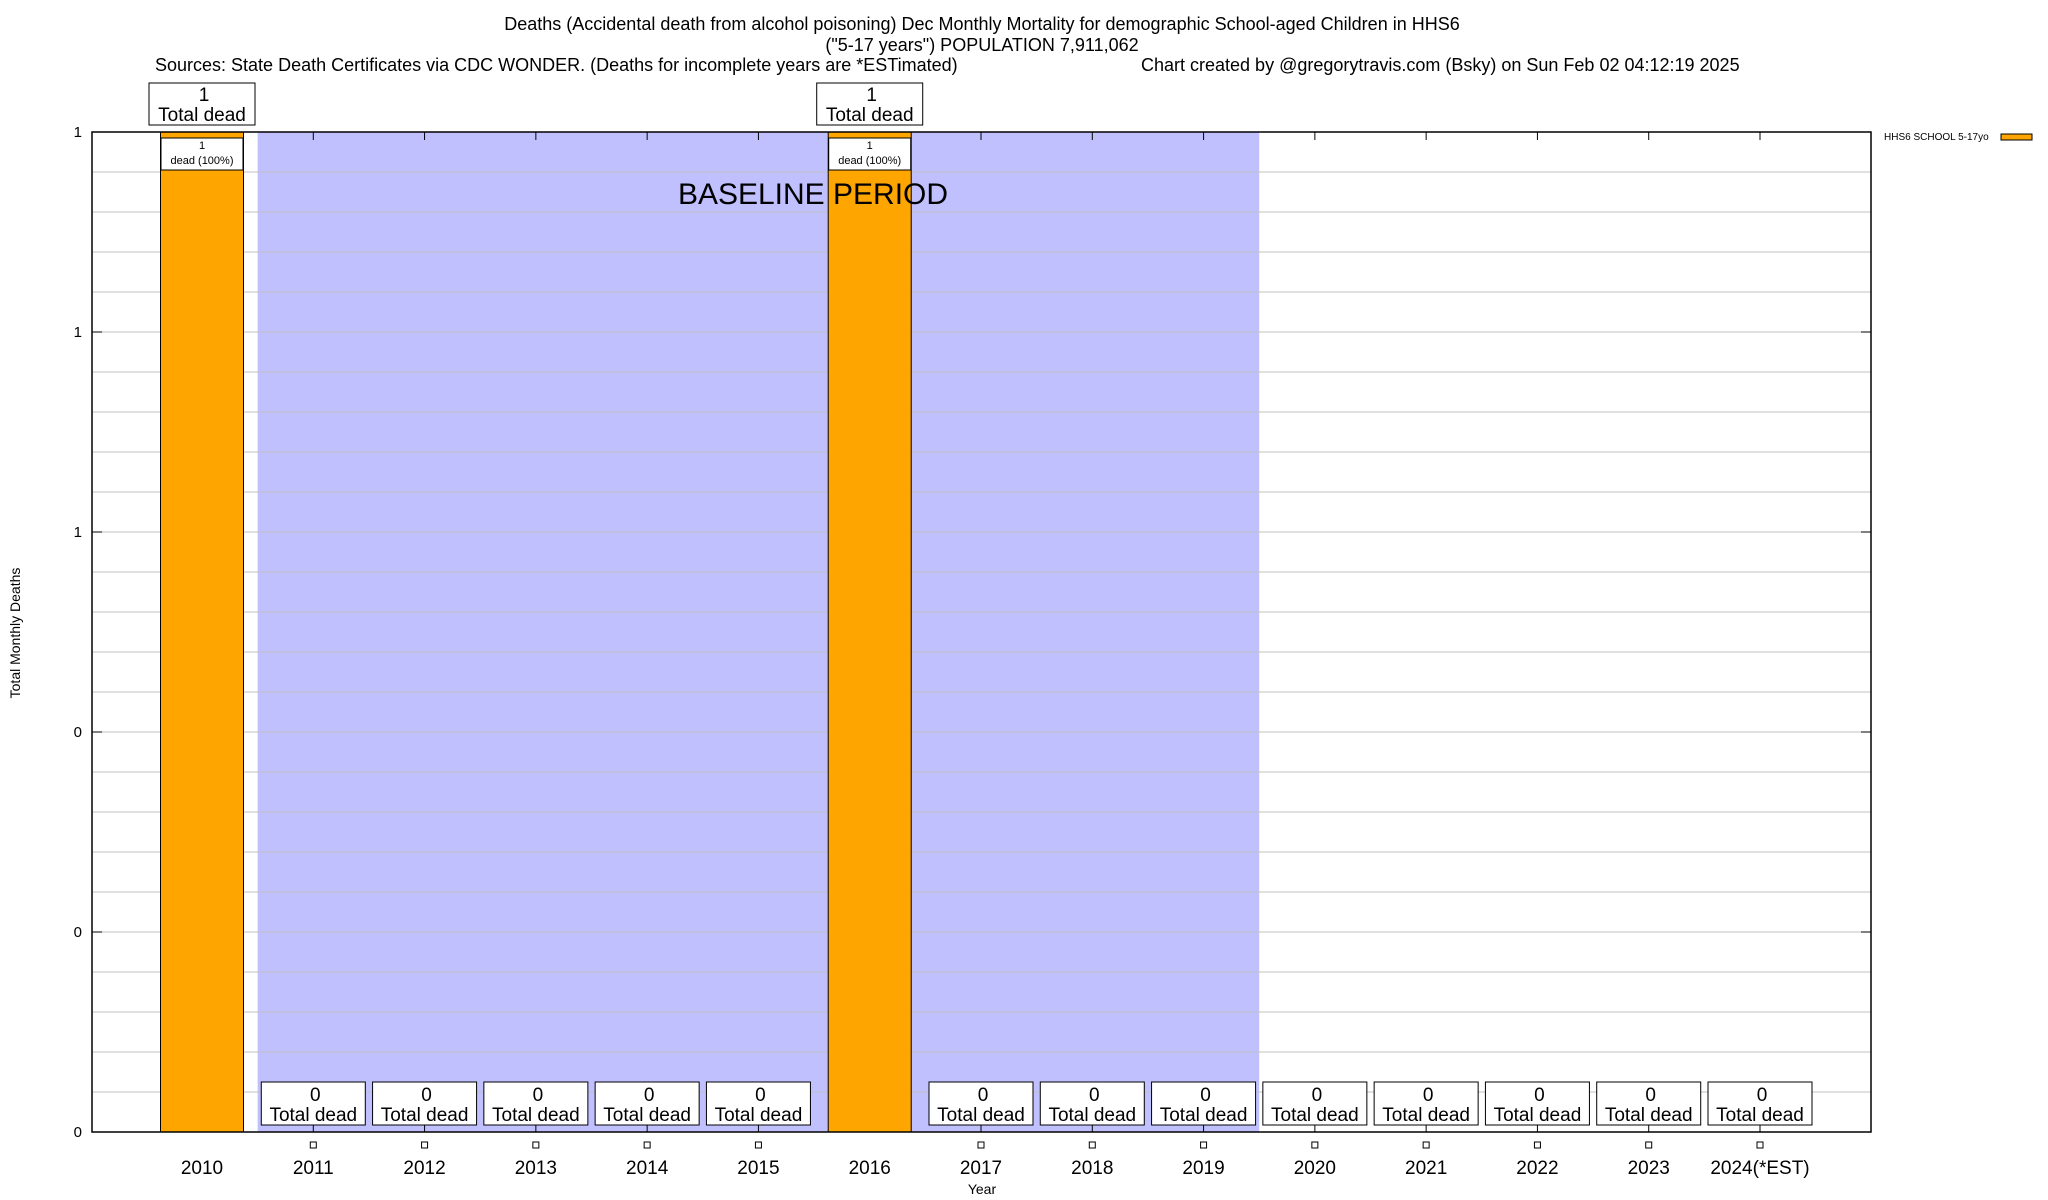 The image size is (2048, 1200). I want to click on x-tick-label: 2023, so click(1649, 1168).